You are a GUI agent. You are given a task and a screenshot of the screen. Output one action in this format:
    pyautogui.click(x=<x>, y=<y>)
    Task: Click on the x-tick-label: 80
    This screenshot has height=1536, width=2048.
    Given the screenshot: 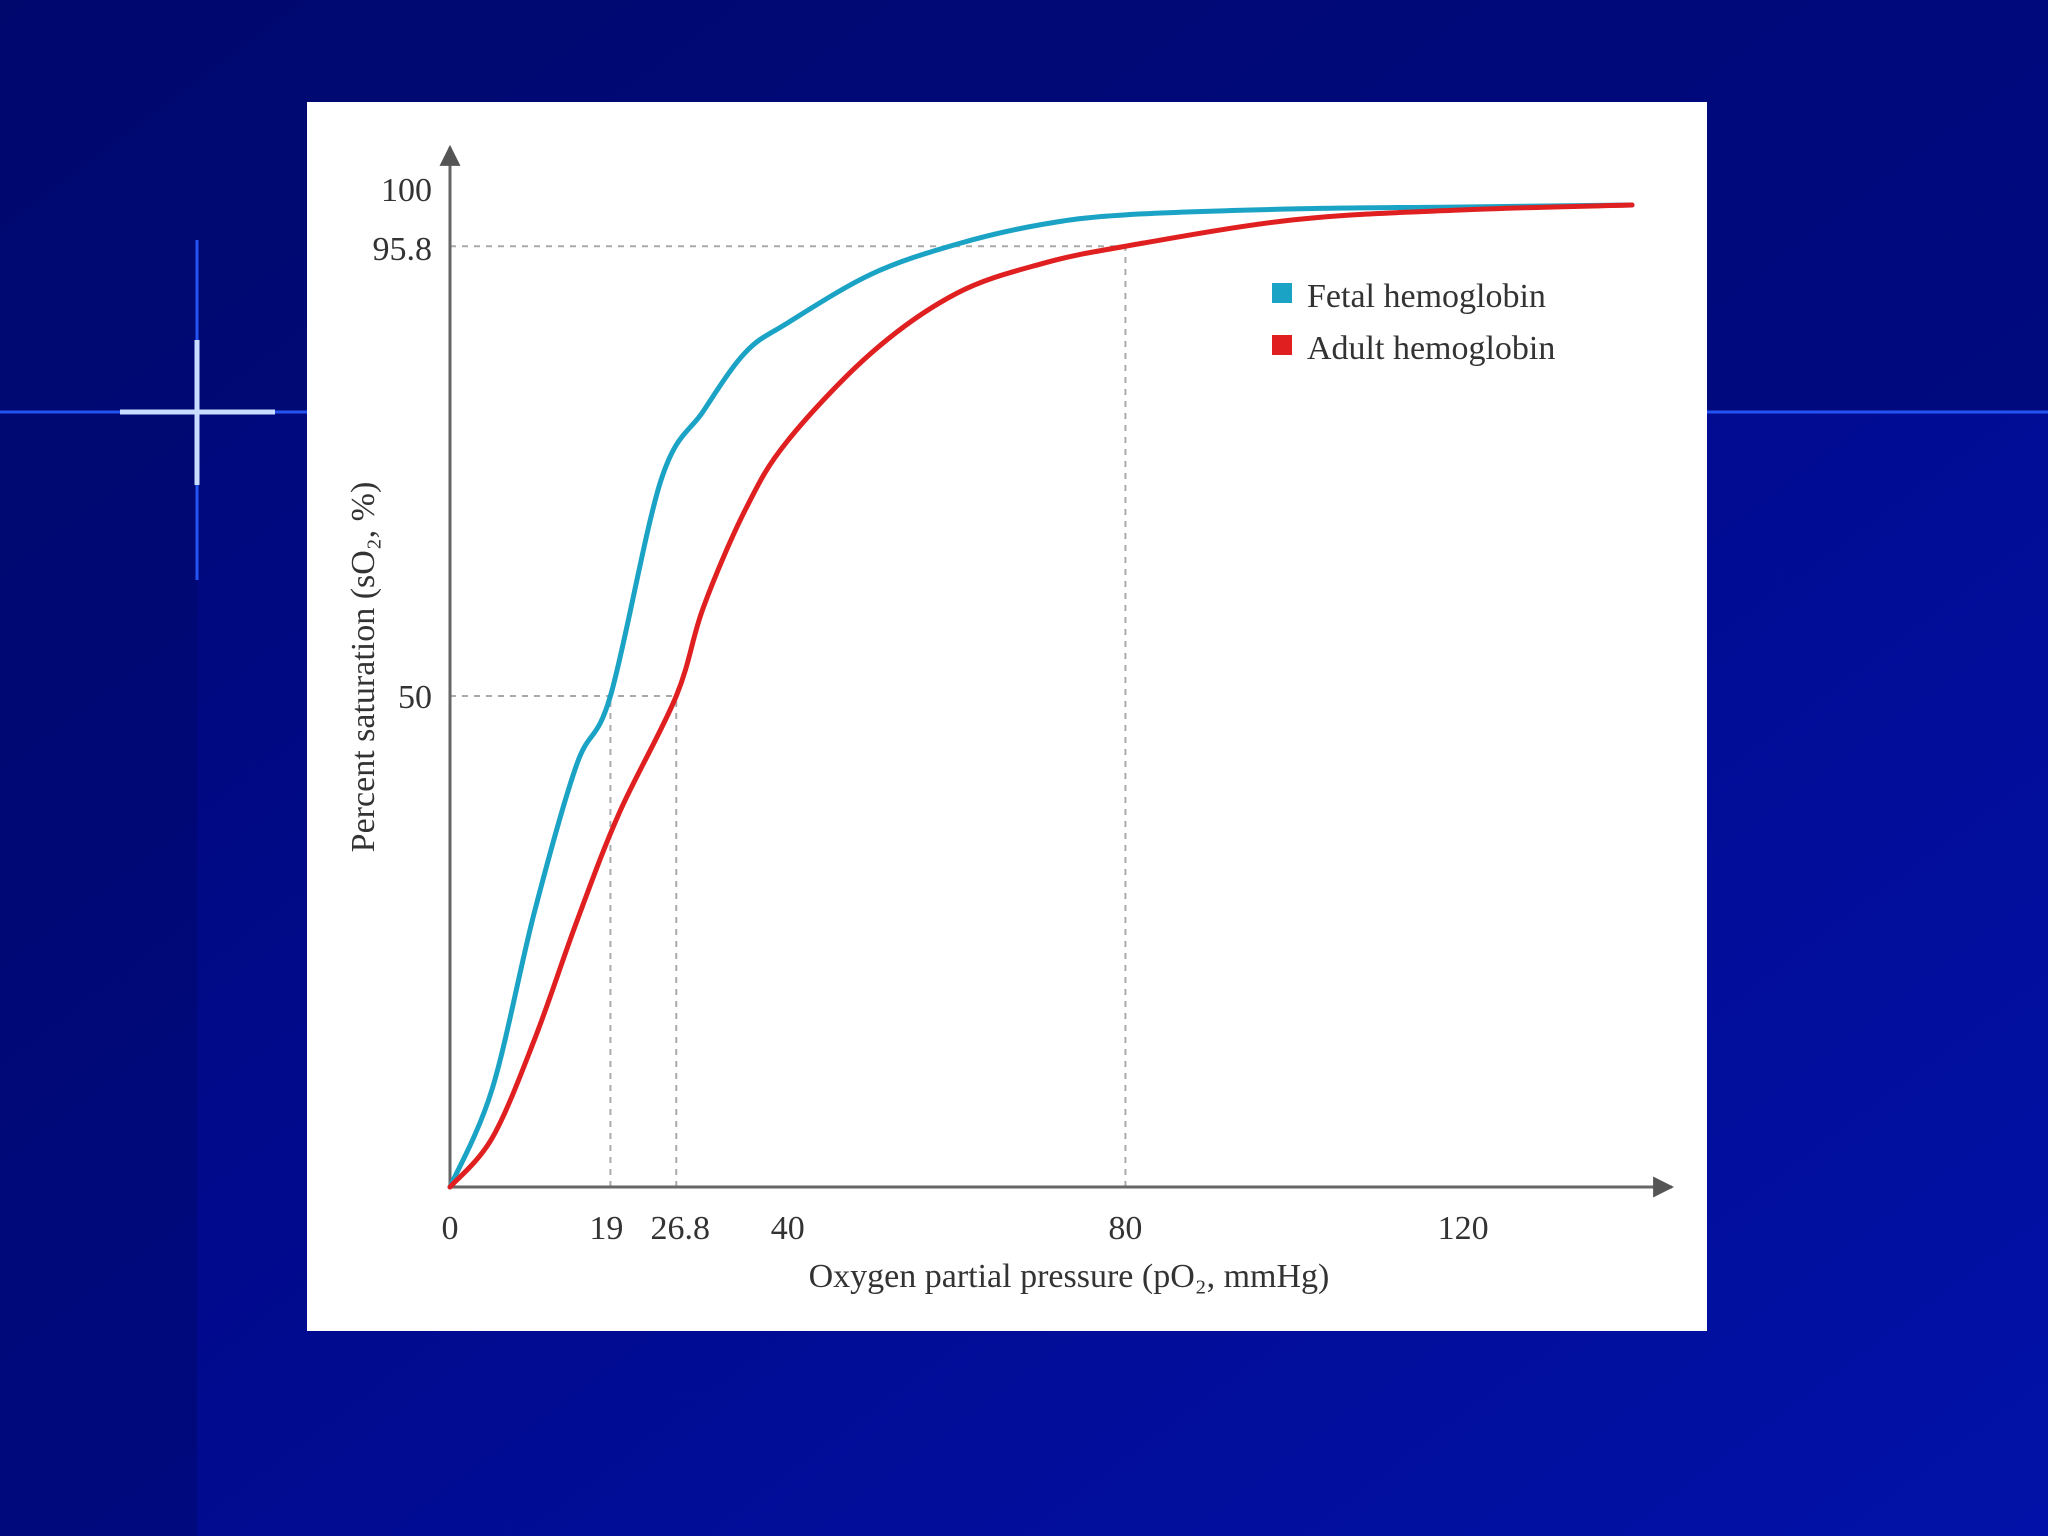 What is the action you would take?
    pyautogui.click(x=1125, y=1228)
    